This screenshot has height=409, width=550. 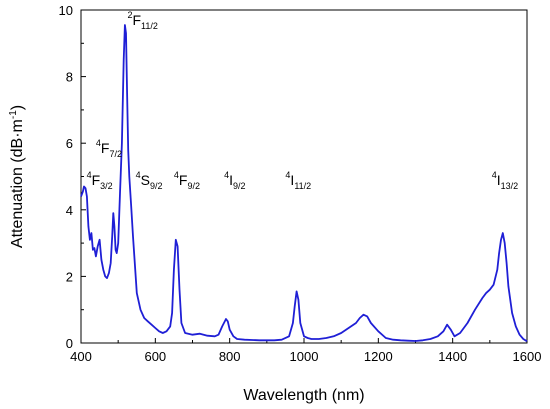 What do you see at coordinates (72, 177) in the screenshot?
I see `y-axis-ticks: 0 2 4 6 8 10` at bounding box center [72, 177].